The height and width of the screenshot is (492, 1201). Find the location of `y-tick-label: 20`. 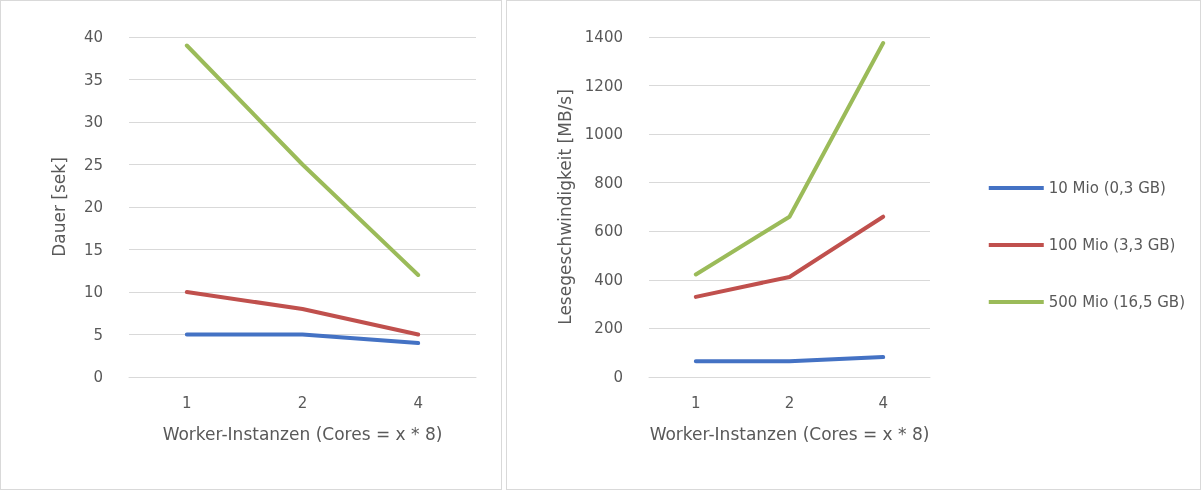

y-tick-label: 20 is located at coordinates (93, 207).